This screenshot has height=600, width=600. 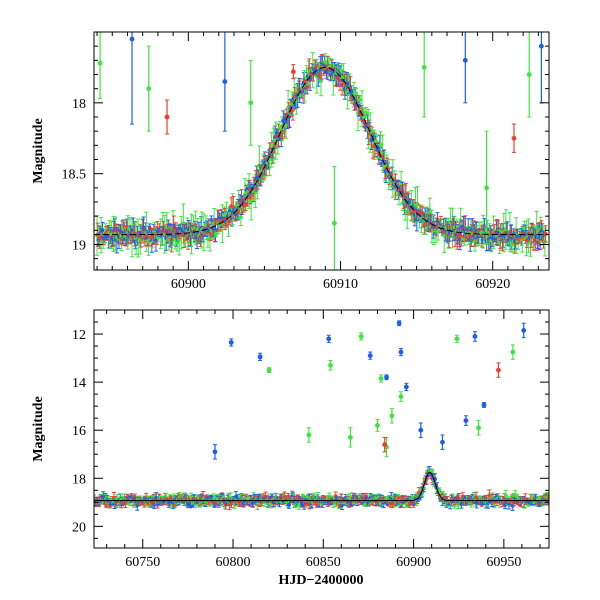 I want to click on bottom-model-curve, so click(x=321, y=486).